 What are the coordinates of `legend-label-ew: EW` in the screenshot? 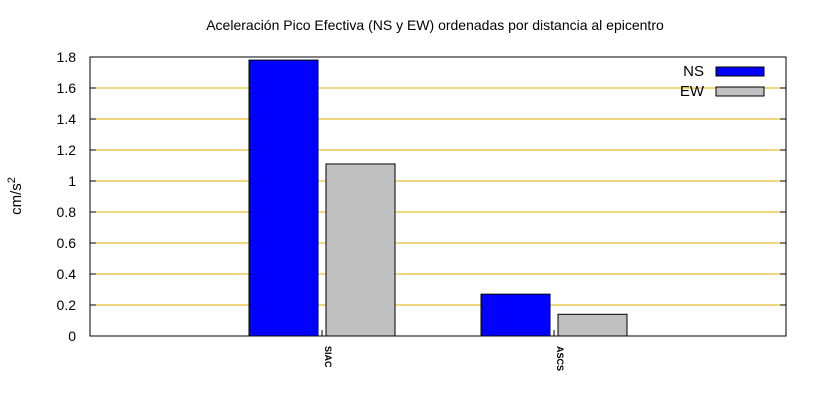 It's located at (692, 91).